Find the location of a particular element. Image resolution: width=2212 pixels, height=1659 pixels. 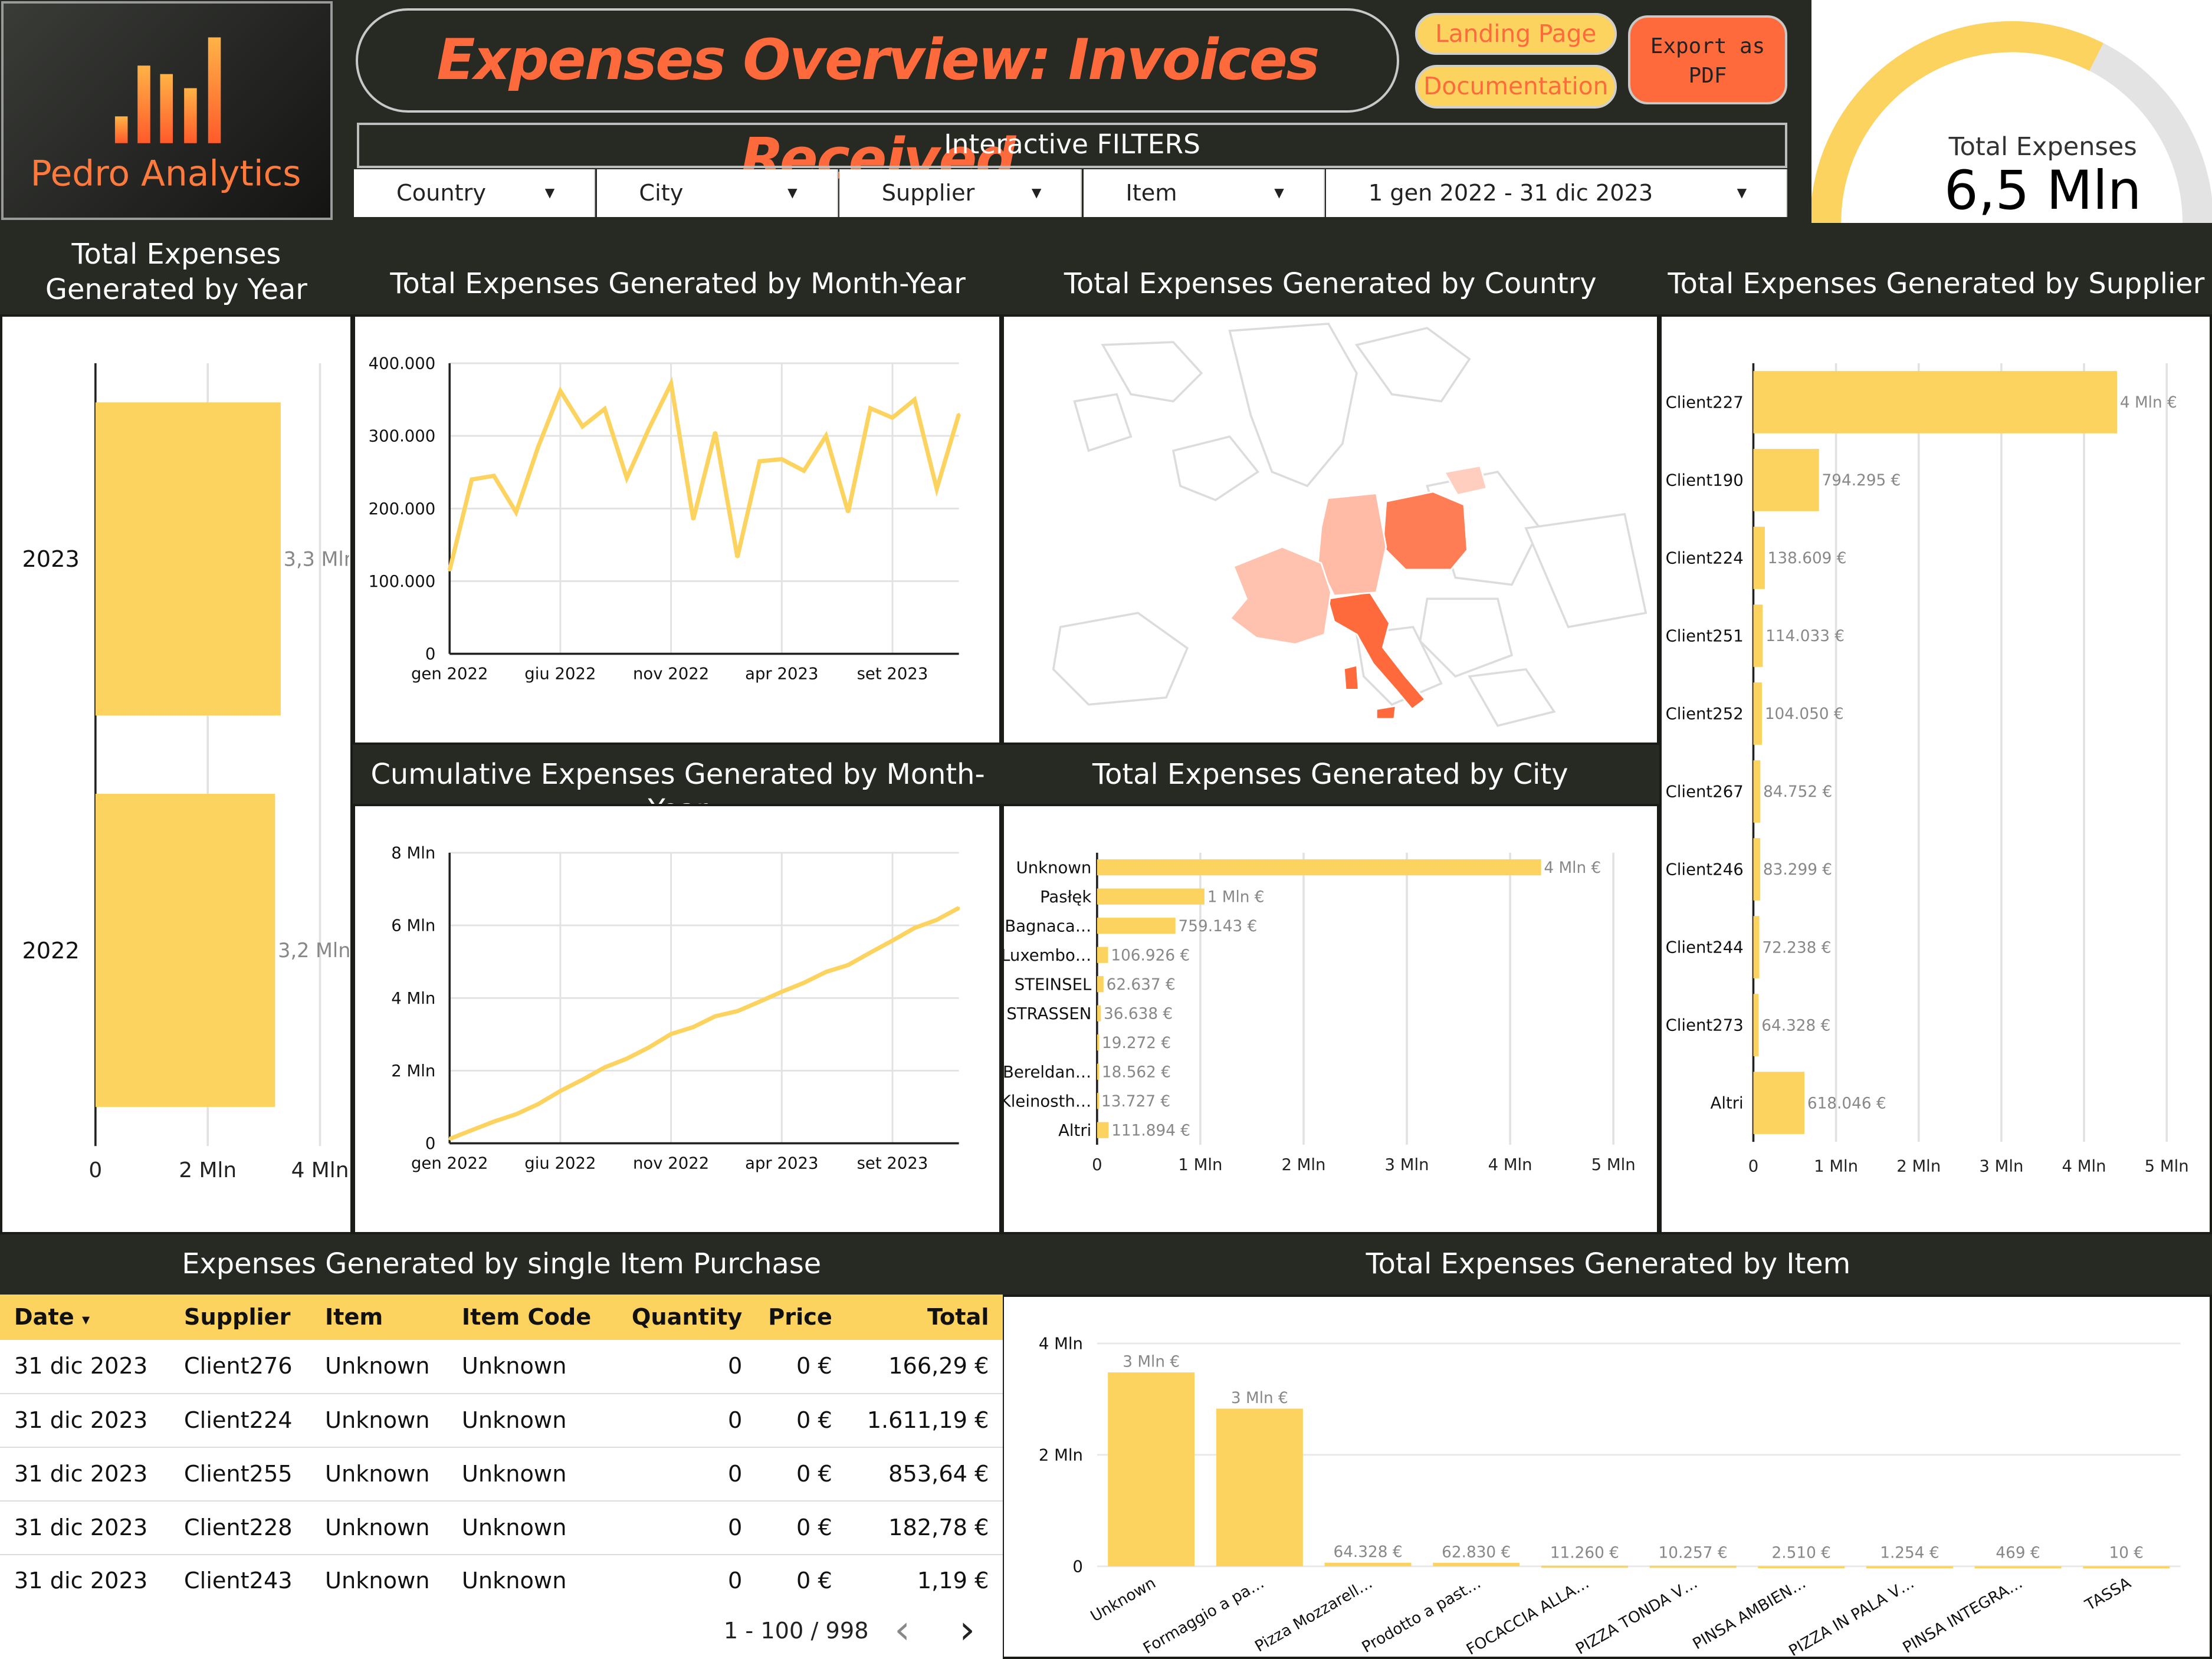

prev-page-icon: ‹ is located at coordinates (902, 1630).